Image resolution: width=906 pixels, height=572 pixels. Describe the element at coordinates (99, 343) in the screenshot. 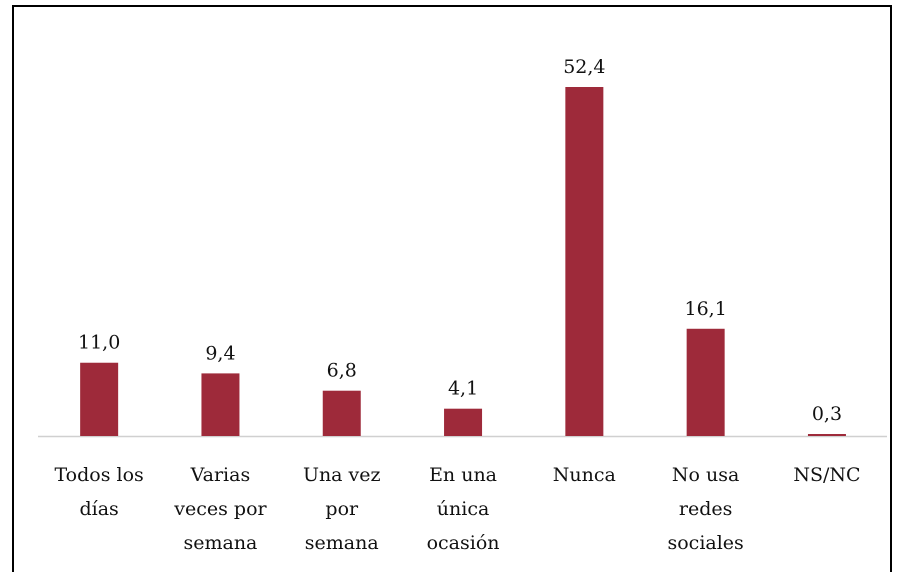

I see `value-label: 11,0` at that location.